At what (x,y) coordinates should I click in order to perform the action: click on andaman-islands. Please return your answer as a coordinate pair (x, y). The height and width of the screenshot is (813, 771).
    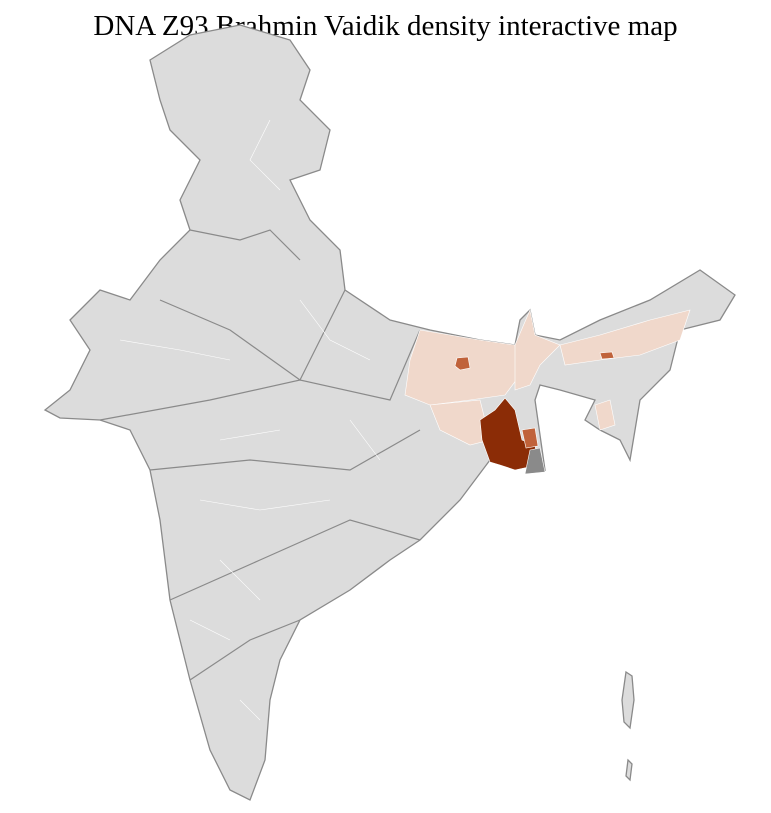
    Looking at the image, I should click on (628, 726).